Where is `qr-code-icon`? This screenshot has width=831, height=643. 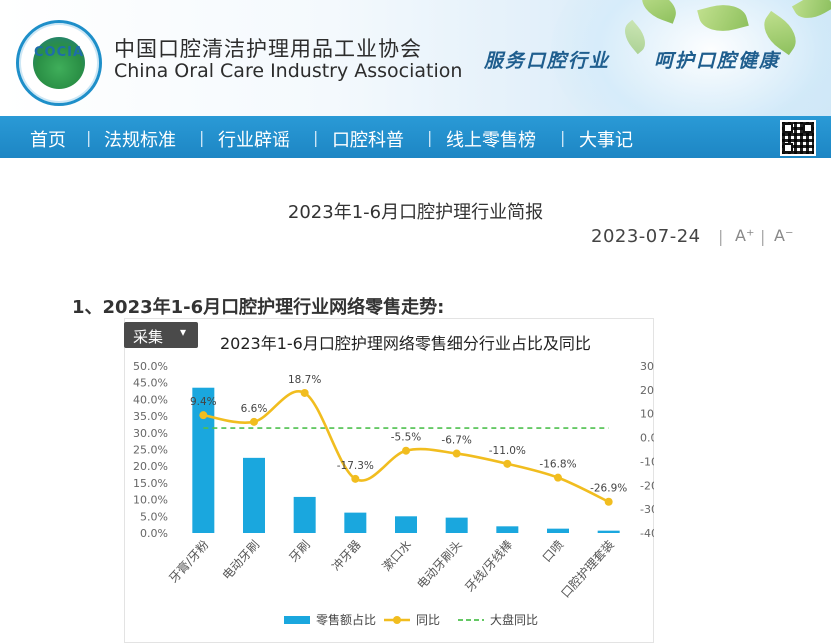
qr-code-icon is located at coordinates (798, 138).